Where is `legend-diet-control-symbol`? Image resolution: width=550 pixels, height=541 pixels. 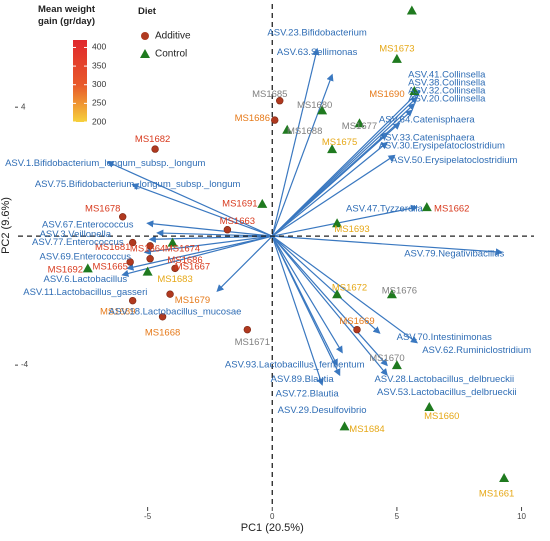
legend-diet-control-symbol is located at coordinates (145, 53).